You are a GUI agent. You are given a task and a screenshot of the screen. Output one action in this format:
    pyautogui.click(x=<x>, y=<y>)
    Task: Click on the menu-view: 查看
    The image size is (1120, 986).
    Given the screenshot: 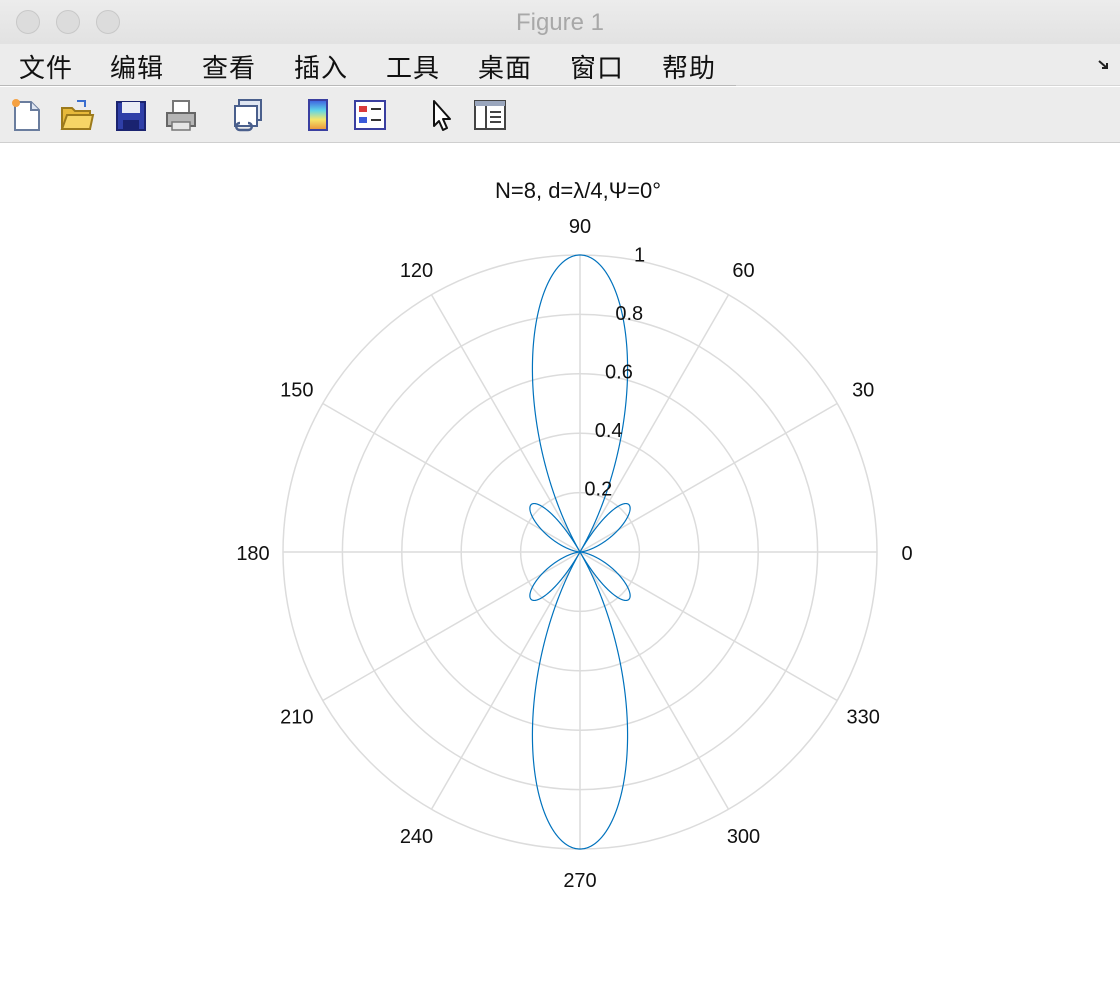 What is the action you would take?
    pyautogui.click(x=229, y=69)
    